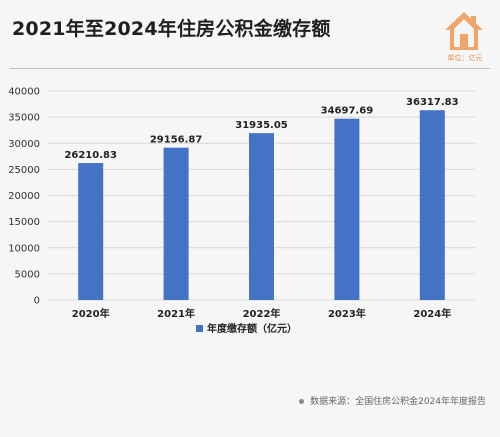  Describe the element at coordinates (90, 155) in the screenshot. I see `data-label: 26210.83` at that location.